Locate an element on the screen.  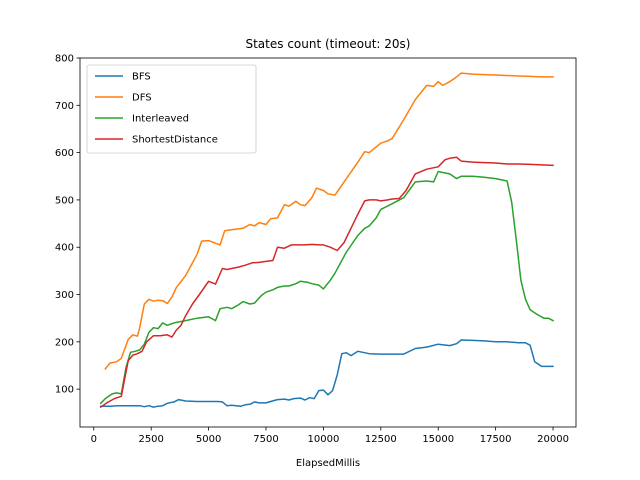
y-tick-label: 400 is located at coordinates (64, 248).